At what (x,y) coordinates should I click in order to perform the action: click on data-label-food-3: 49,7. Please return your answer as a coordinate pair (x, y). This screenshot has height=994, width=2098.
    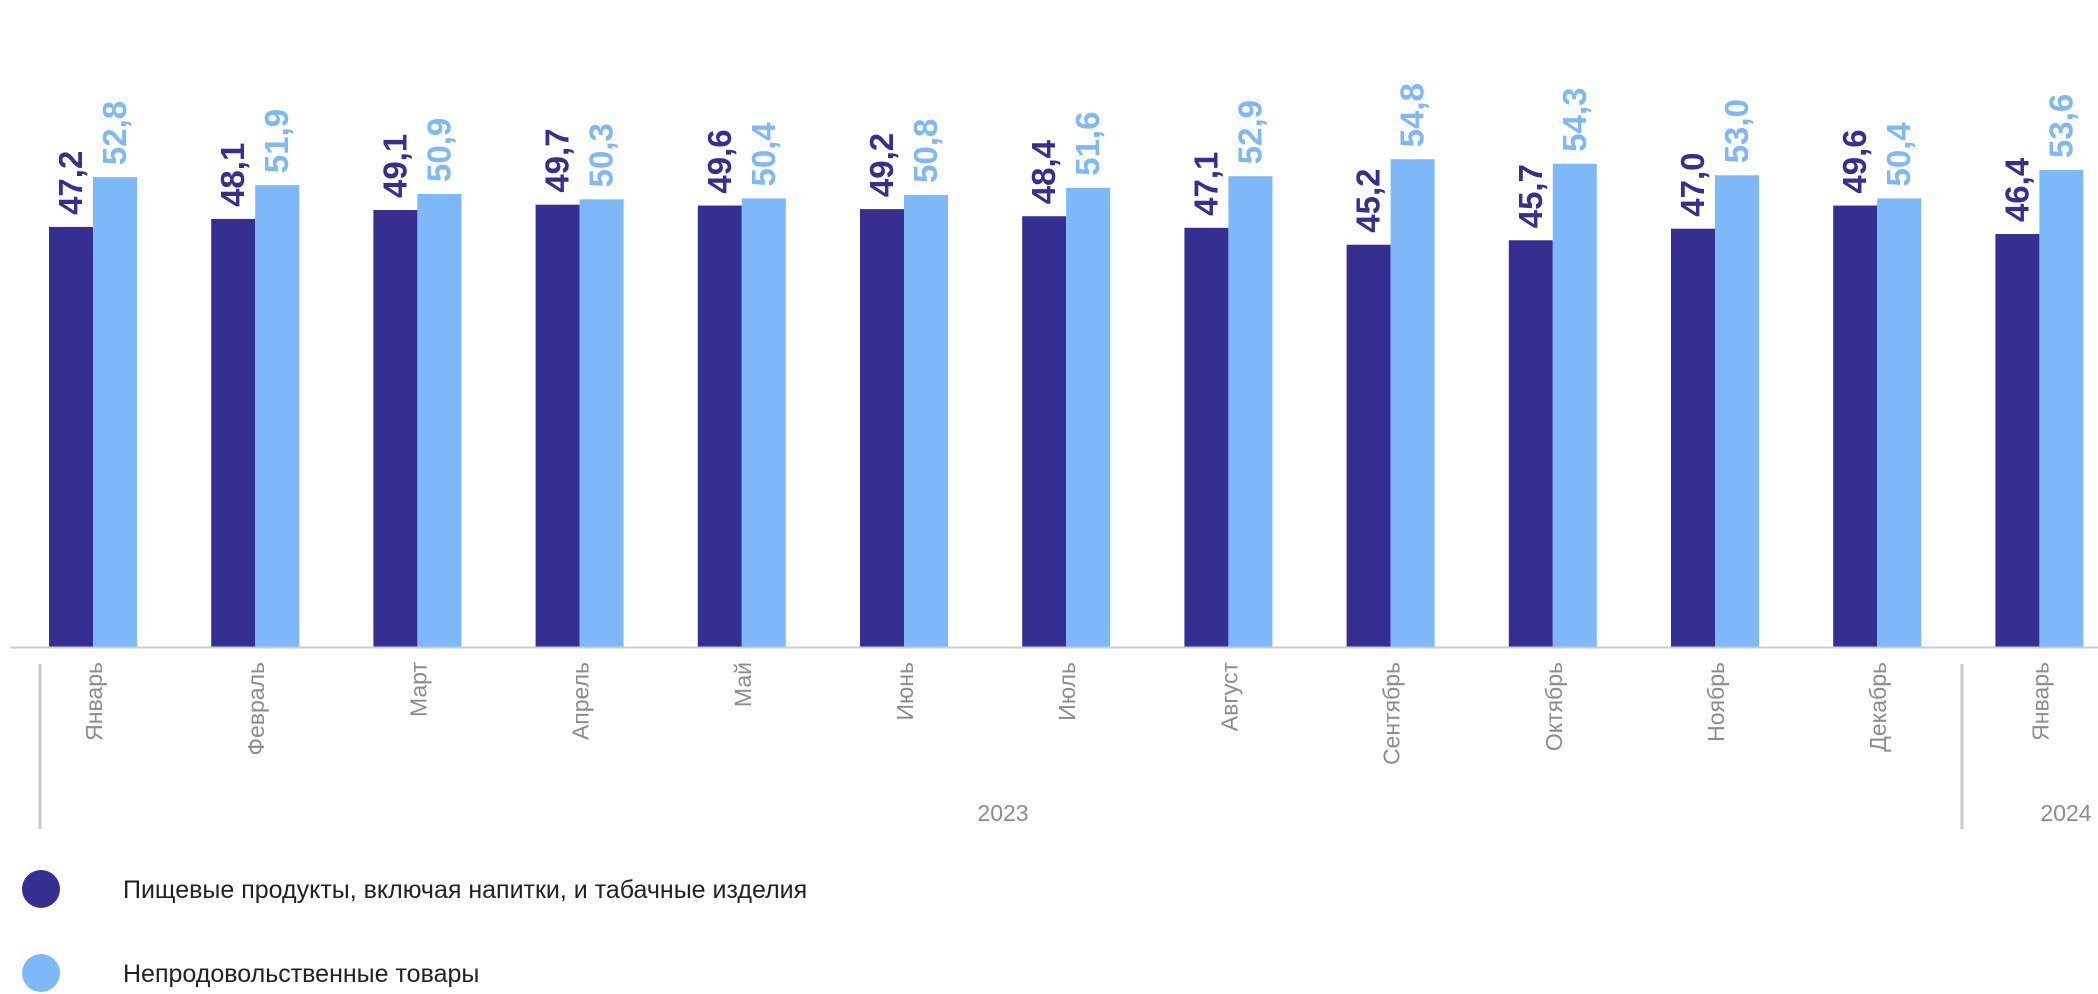
    Looking at the image, I should click on (557, 160).